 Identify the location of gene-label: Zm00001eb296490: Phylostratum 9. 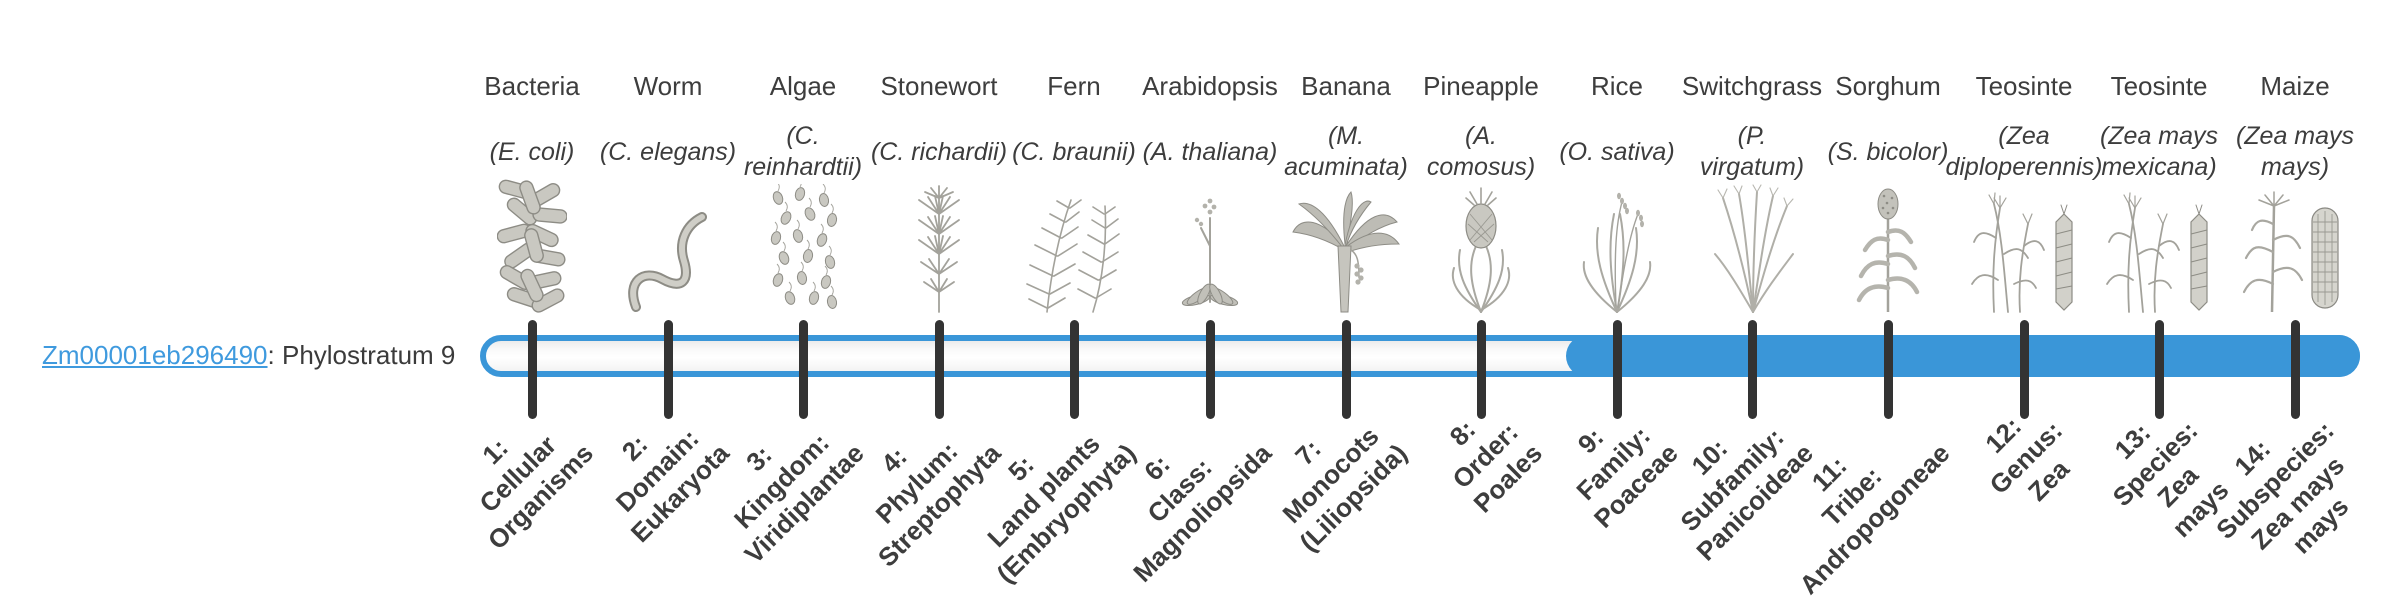
(248, 355).